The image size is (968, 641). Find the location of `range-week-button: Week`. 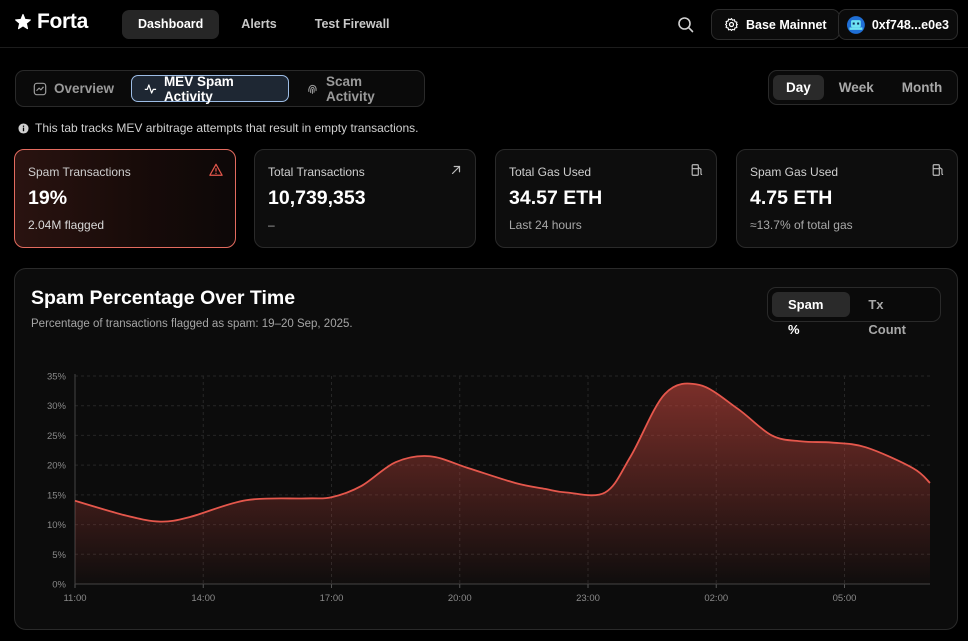

range-week-button: Week is located at coordinates (856, 87).